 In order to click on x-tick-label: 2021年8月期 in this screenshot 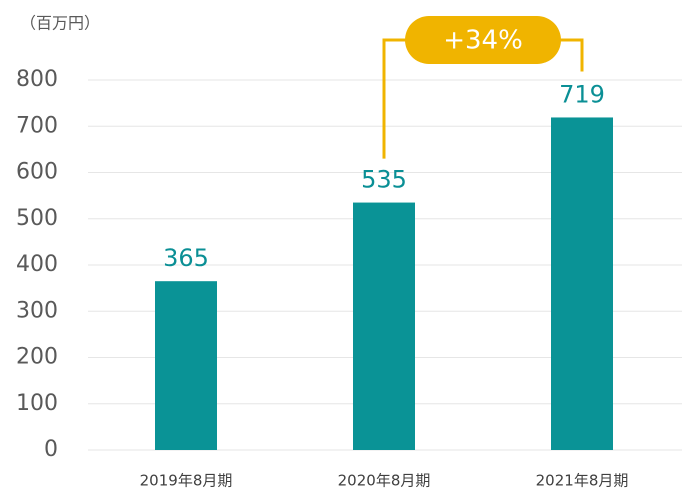, I will do `click(582, 481)`.